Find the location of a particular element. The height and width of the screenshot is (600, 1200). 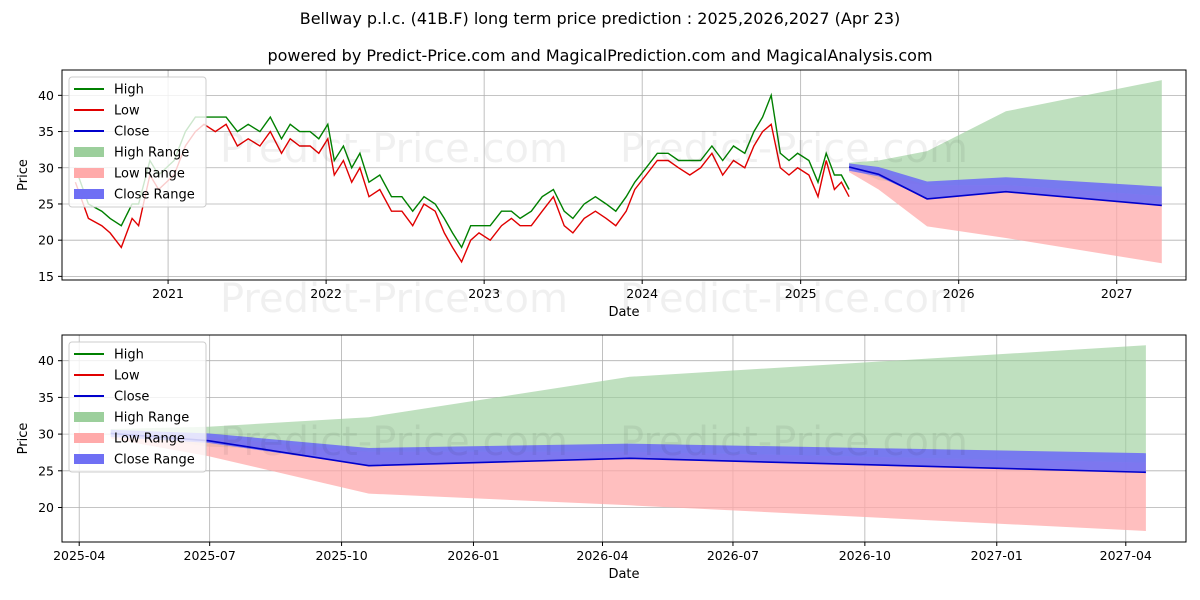

x-tick-label: 2025 is located at coordinates (801, 293).